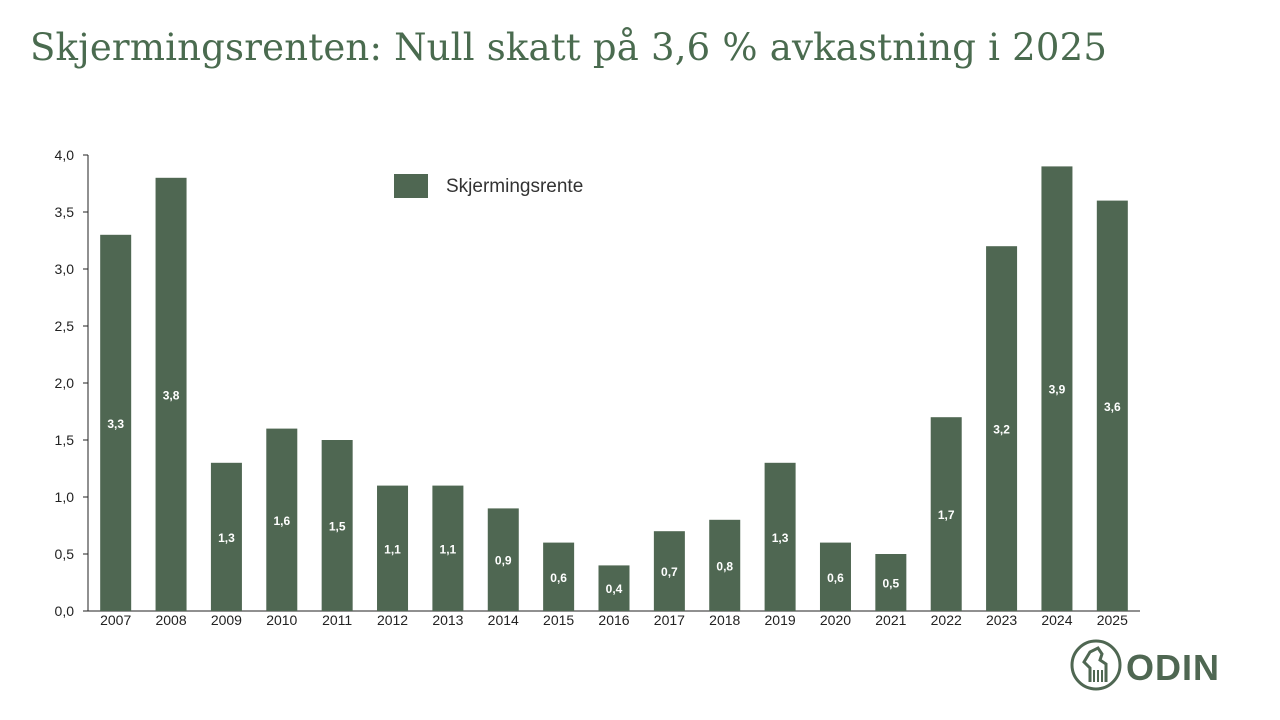  What do you see at coordinates (281, 620) in the screenshot?
I see `x-tick-label: 2010` at bounding box center [281, 620].